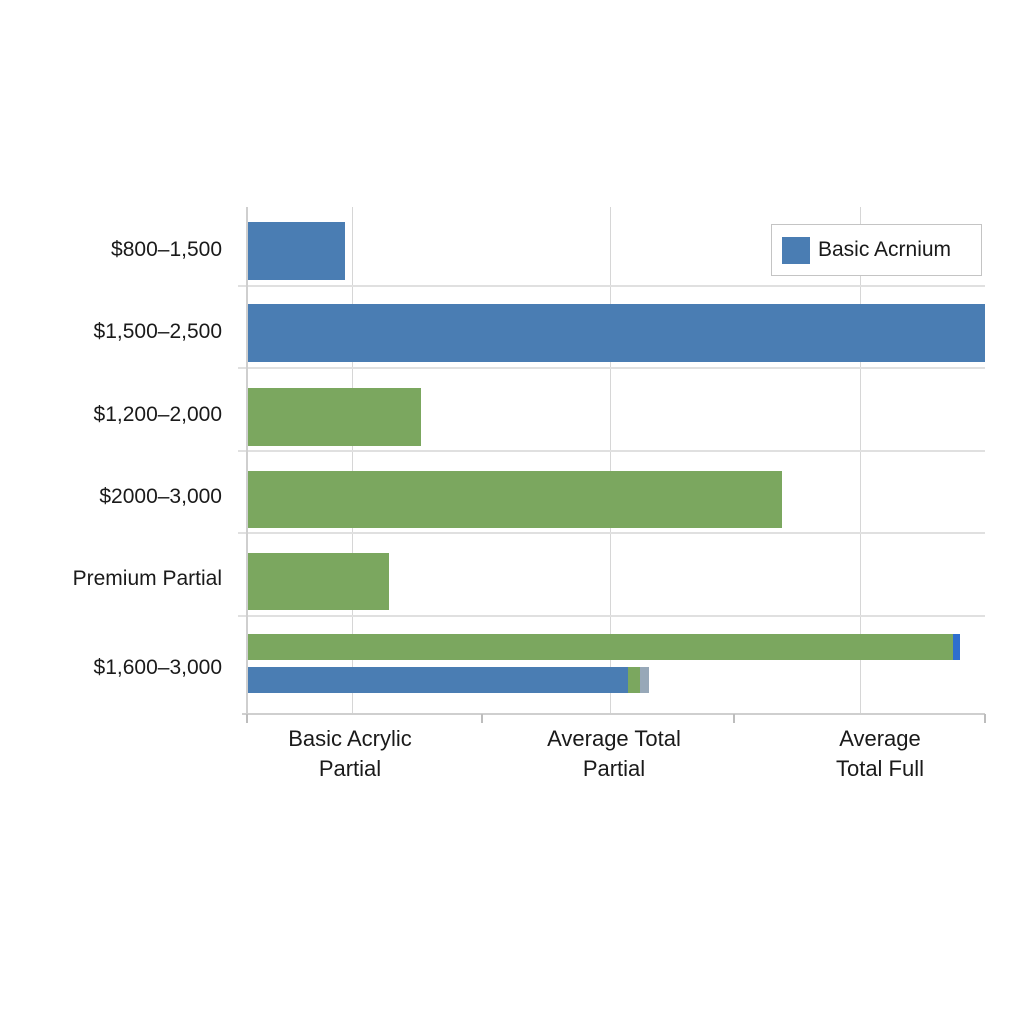 The image size is (1024, 1024). Describe the element at coordinates (147, 578) in the screenshot. I see `y-axis-label: Premium Partial` at that location.